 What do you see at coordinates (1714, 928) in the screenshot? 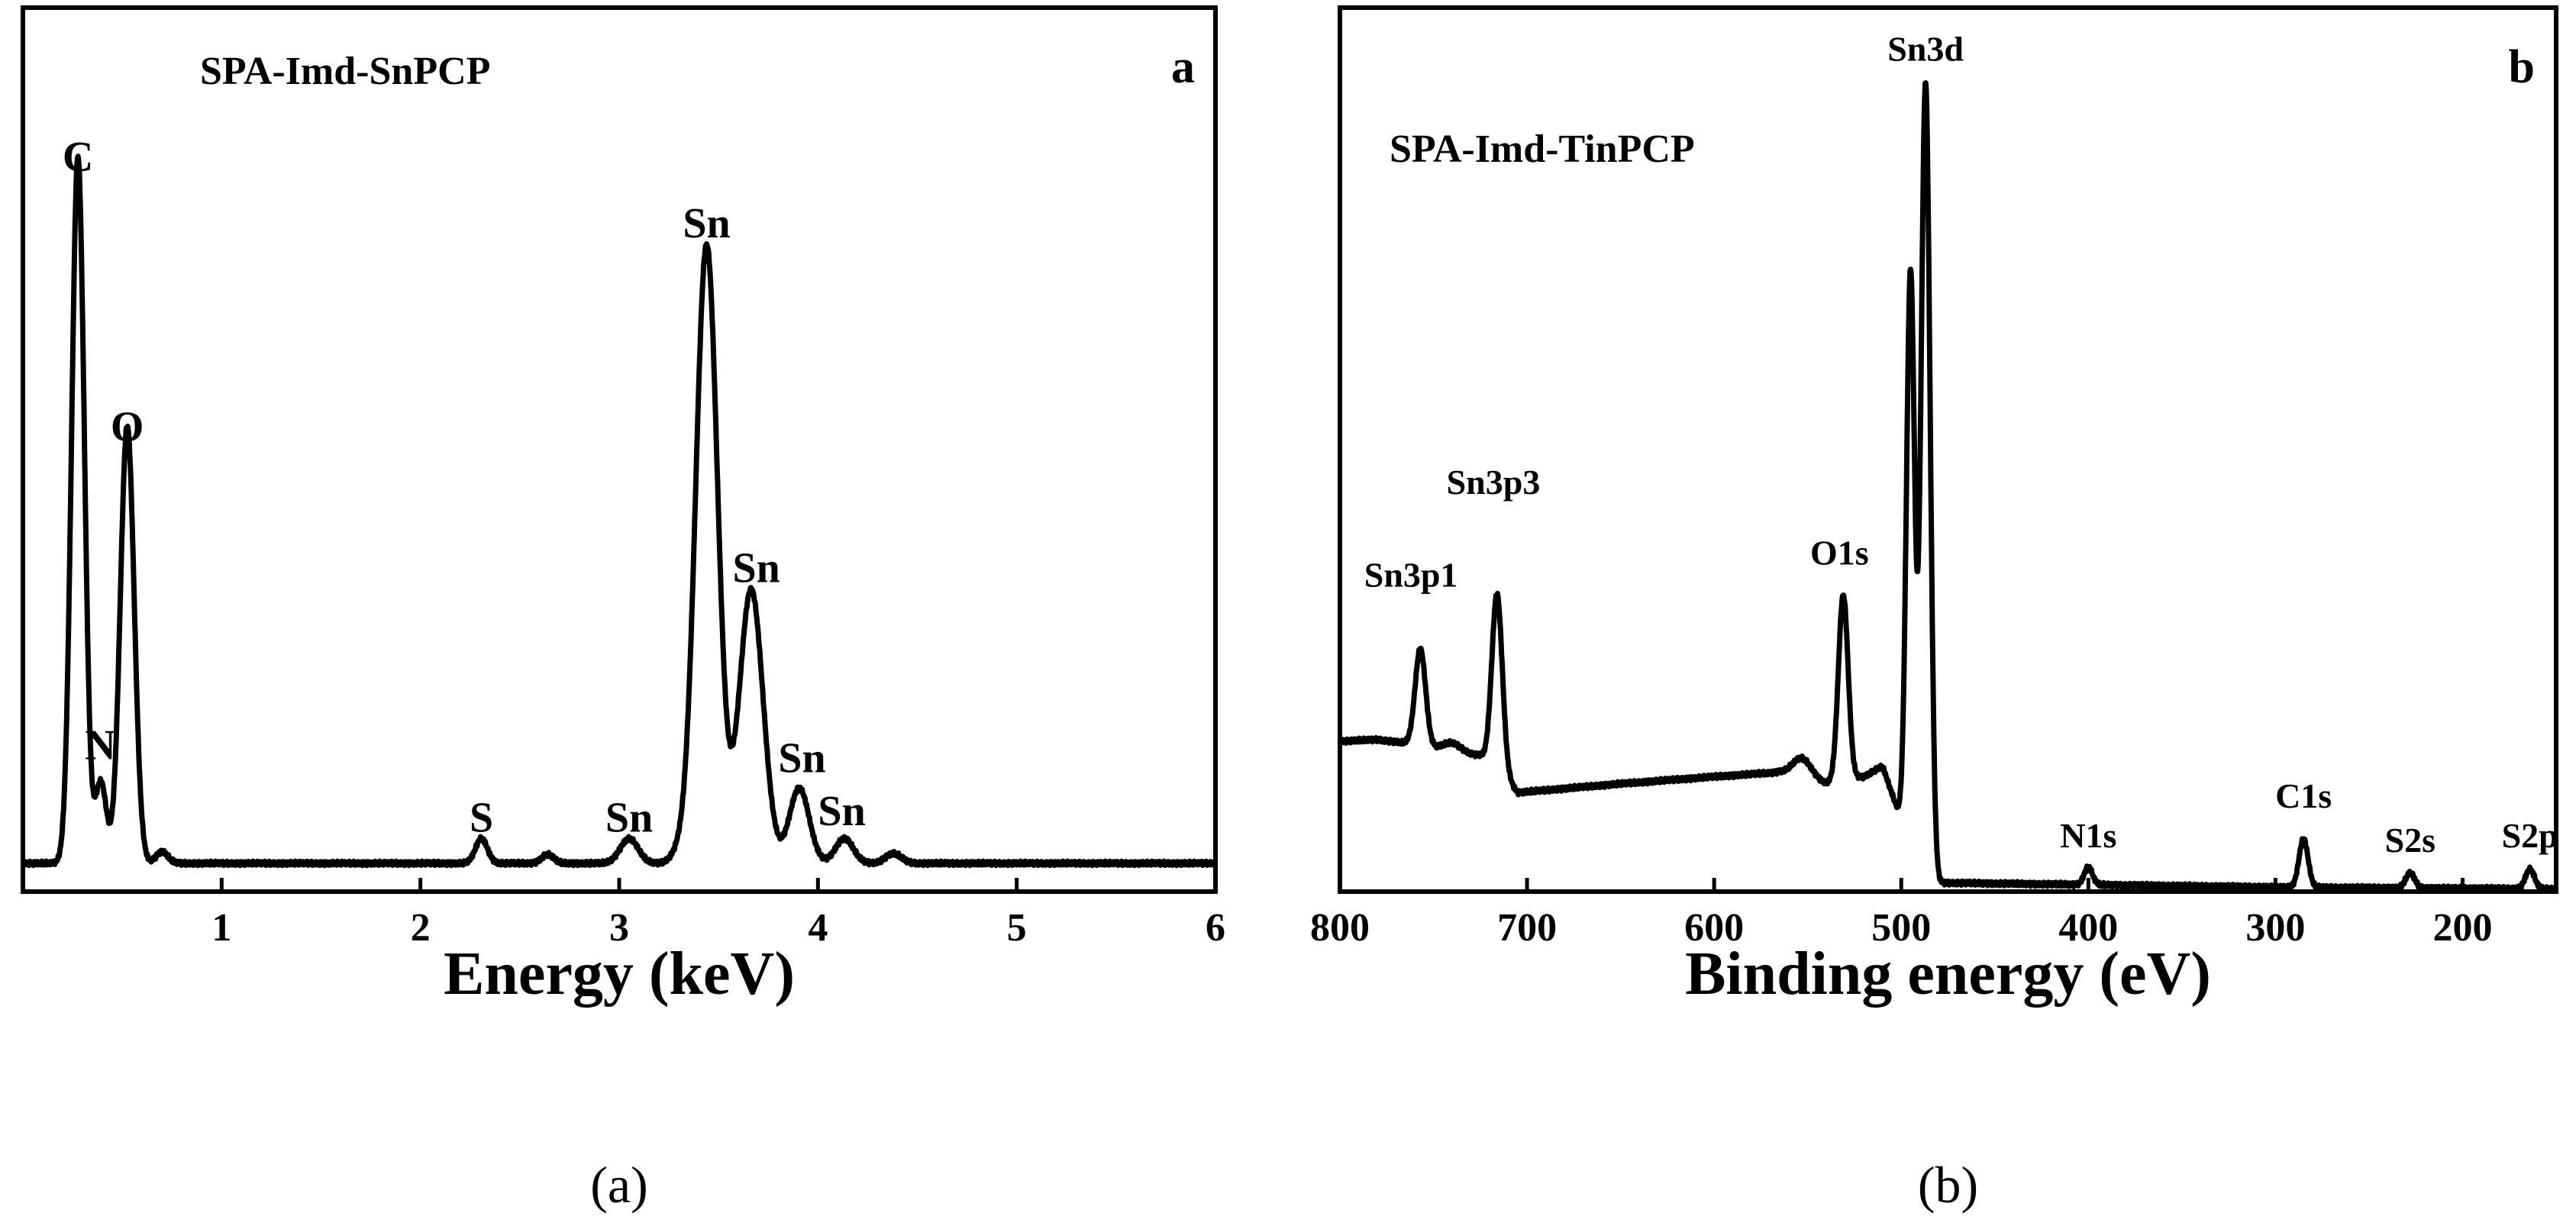
I see `panel-b-x-tick-label: 600` at bounding box center [1714, 928].